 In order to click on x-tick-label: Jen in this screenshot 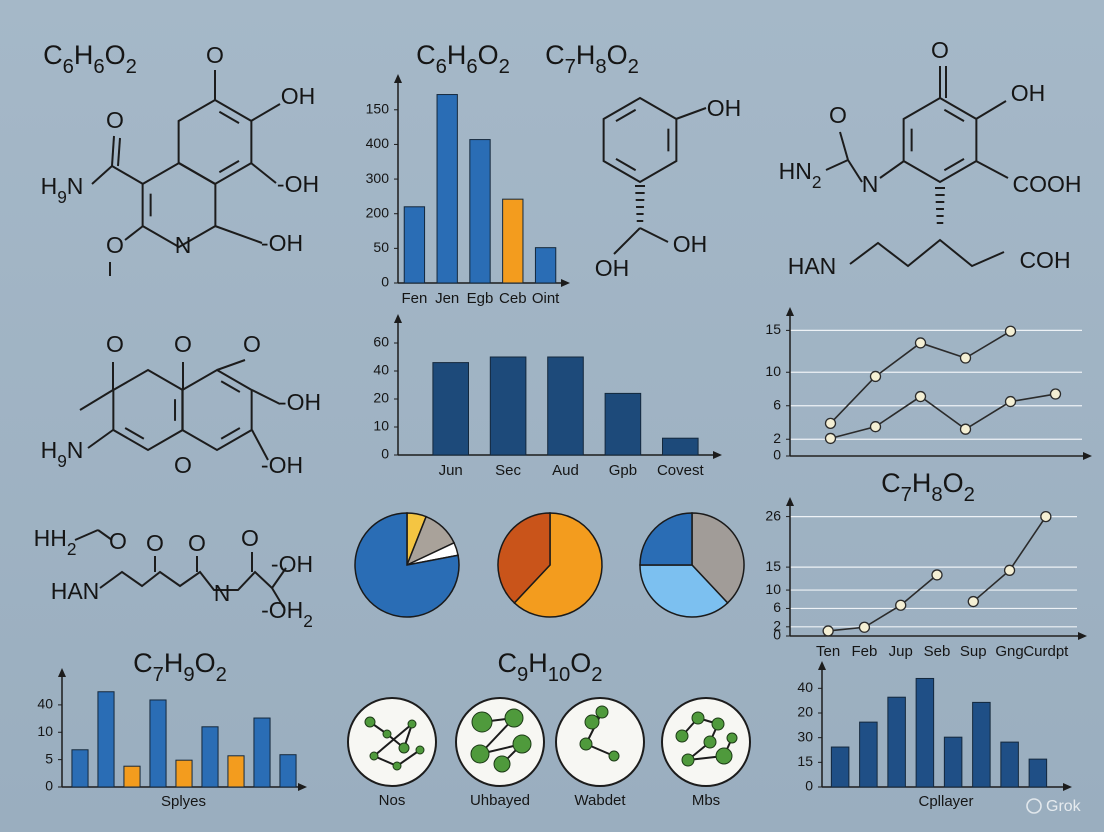, I will do `click(447, 298)`.